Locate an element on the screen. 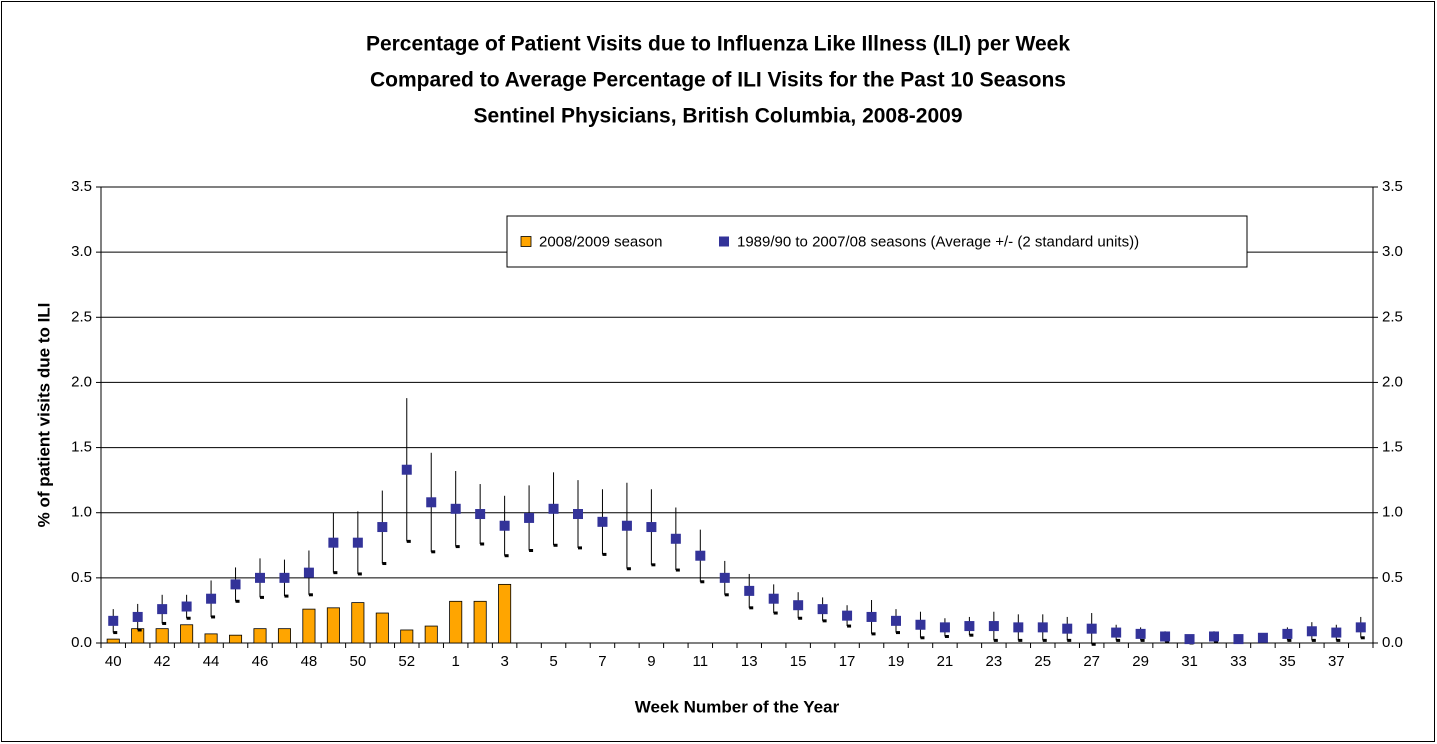  x-tick-label: 37 is located at coordinates (1336, 661).